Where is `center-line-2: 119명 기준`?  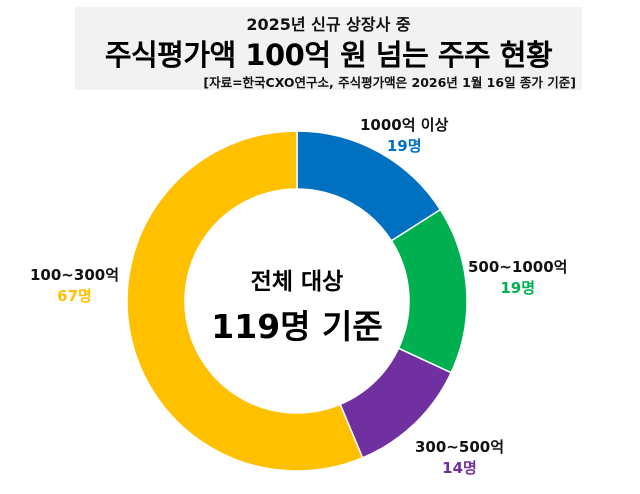
center-line-2: 119명 기준 is located at coordinates (297, 326).